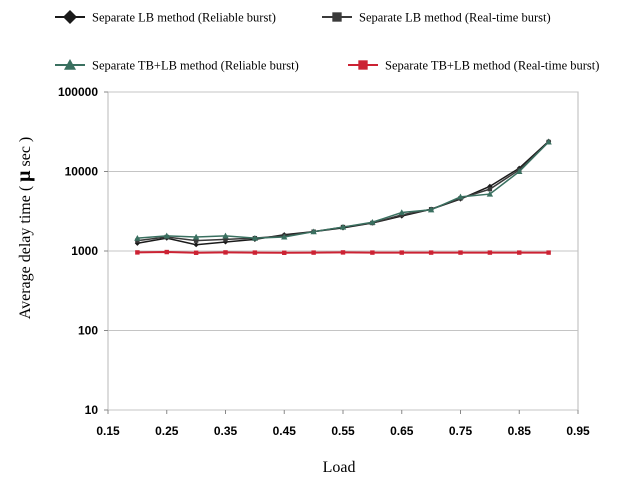 The image size is (626, 477). I want to click on legend-item-4: Separate TB+LB method (Real-time burst), so click(473, 66).